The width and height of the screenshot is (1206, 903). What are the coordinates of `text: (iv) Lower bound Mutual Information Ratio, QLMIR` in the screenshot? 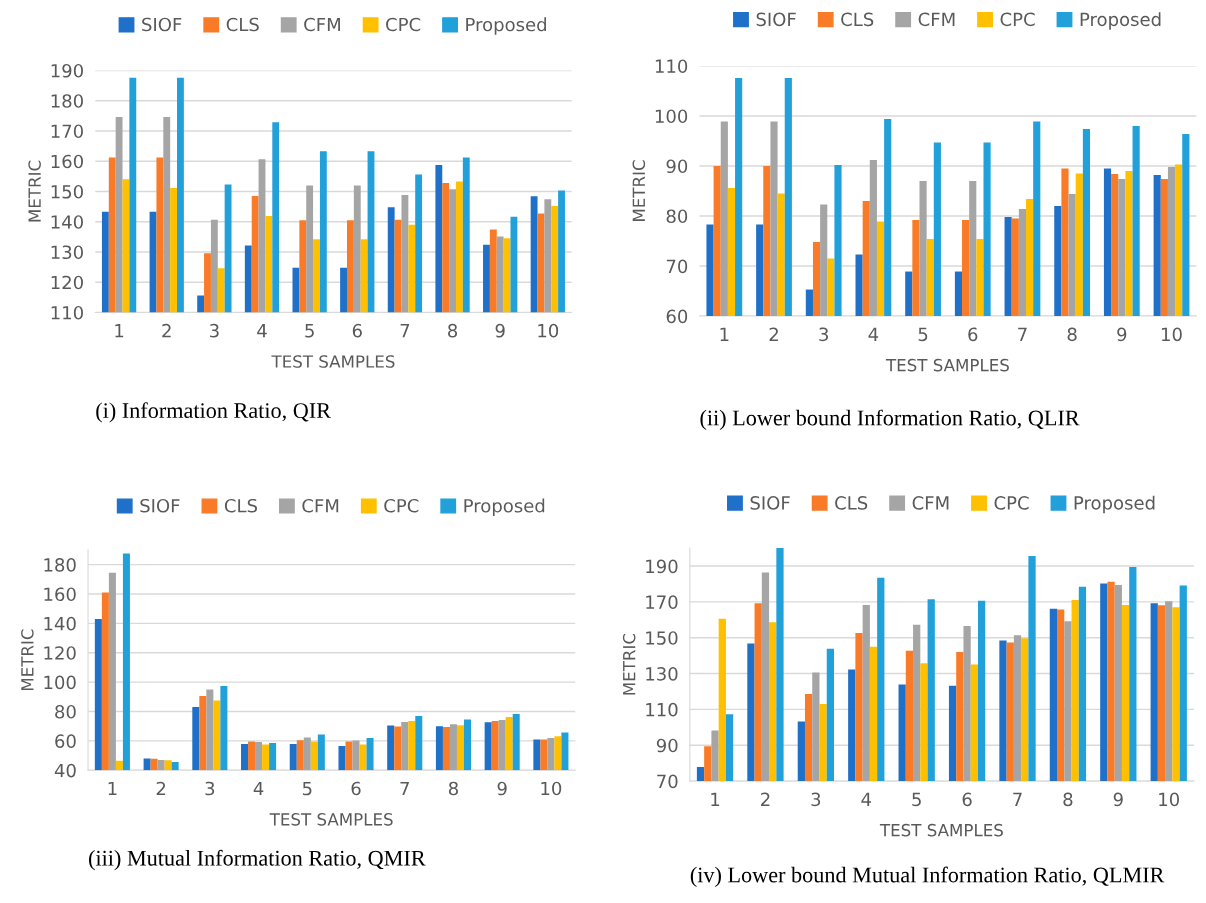 It's located at (927, 876).